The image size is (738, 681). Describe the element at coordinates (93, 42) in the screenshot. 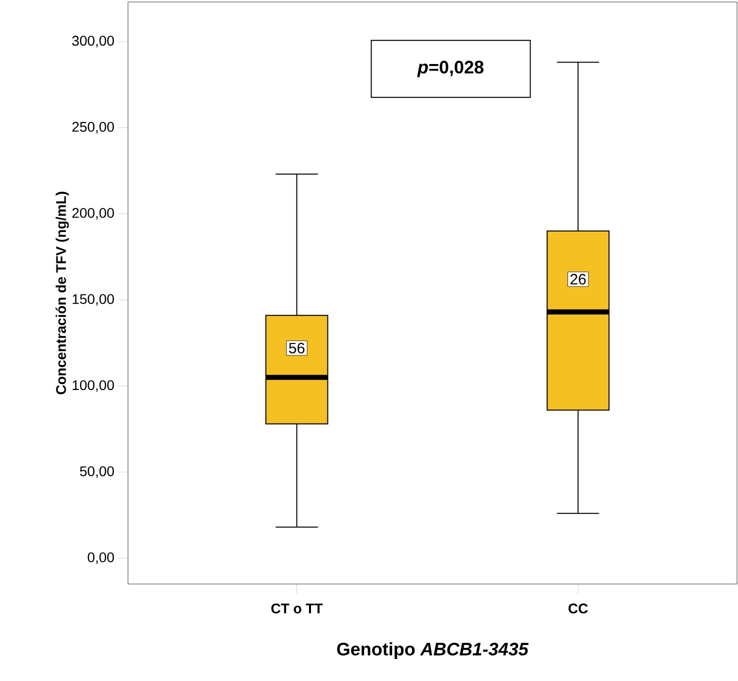

I see `y-tick-label: 300,00` at that location.